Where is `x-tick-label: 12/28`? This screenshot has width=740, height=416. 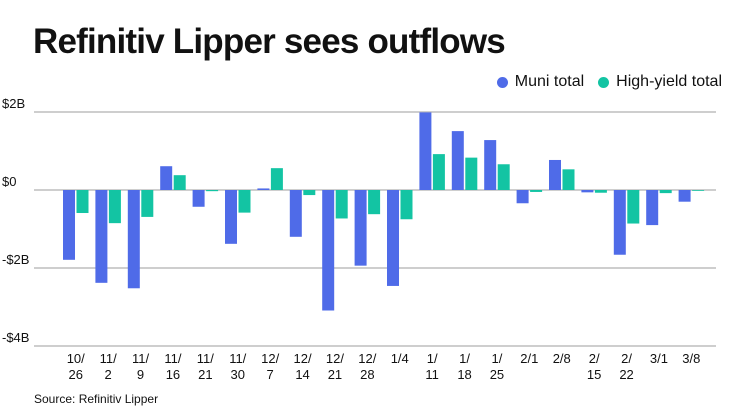 x-tick-label: 12/28 is located at coordinates (367, 366).